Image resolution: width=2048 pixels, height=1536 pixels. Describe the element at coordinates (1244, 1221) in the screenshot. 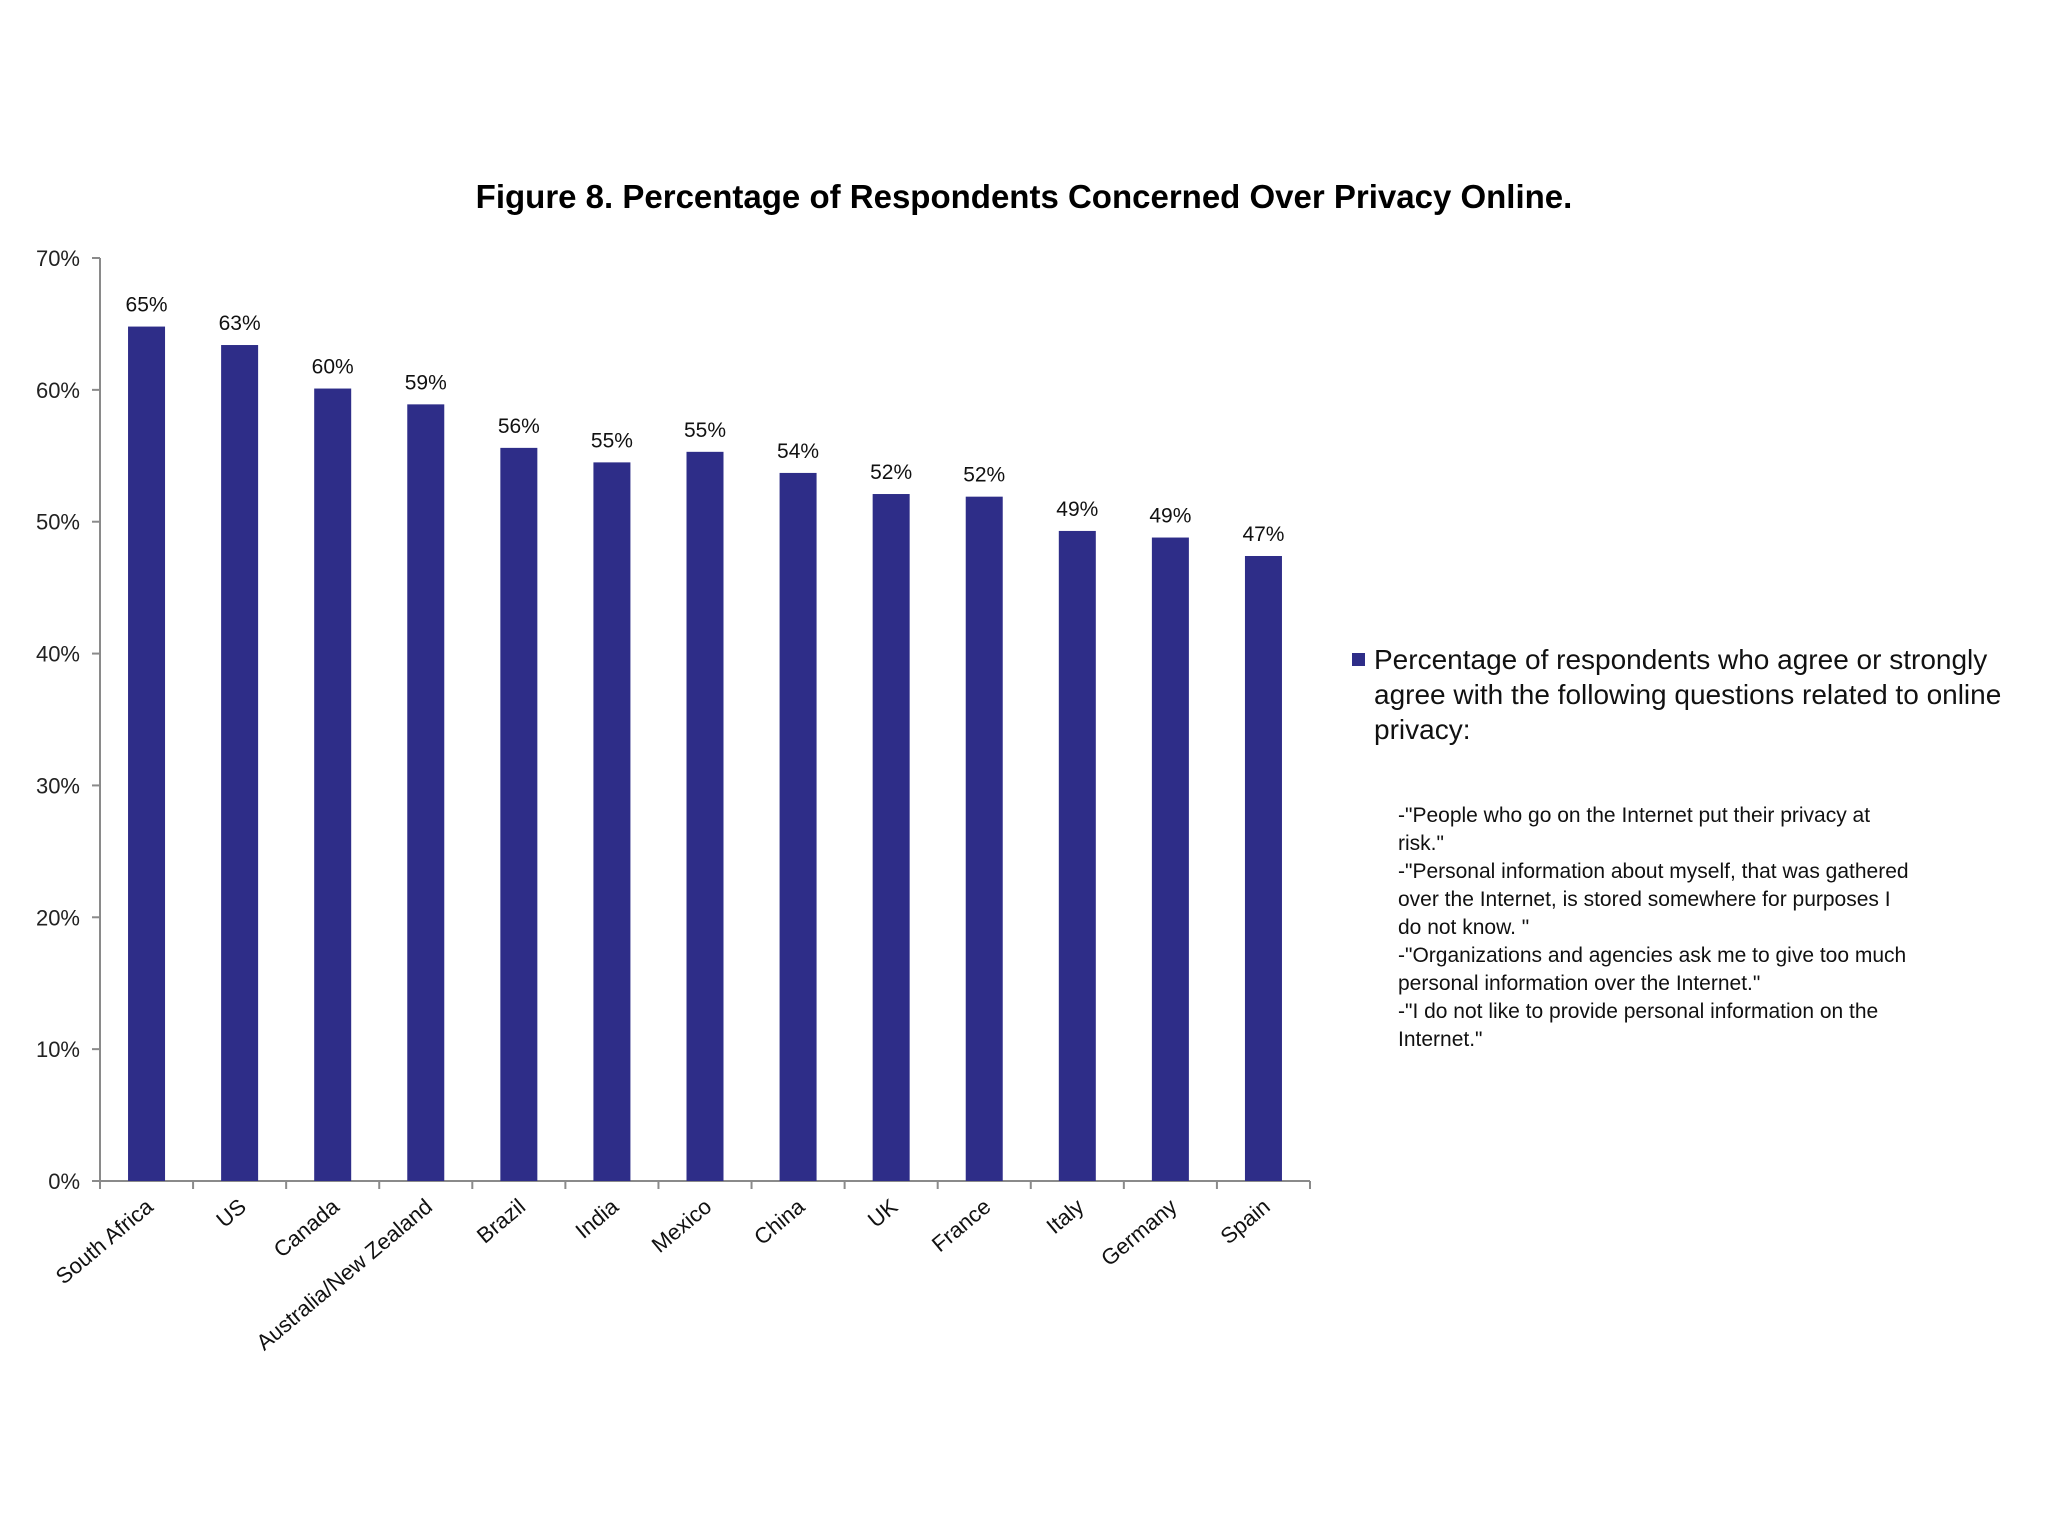

I see `x-tick-label: Spain` at that location.